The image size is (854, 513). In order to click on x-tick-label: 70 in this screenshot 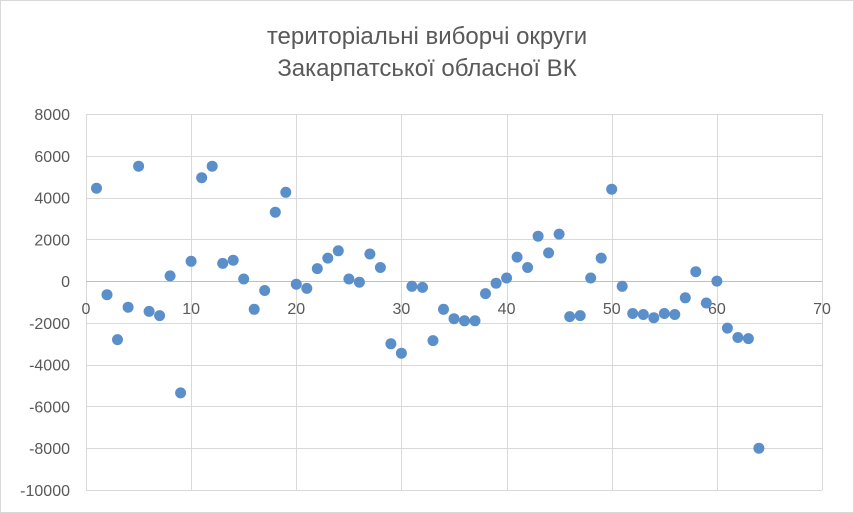, I will do `click(822, 309)`.